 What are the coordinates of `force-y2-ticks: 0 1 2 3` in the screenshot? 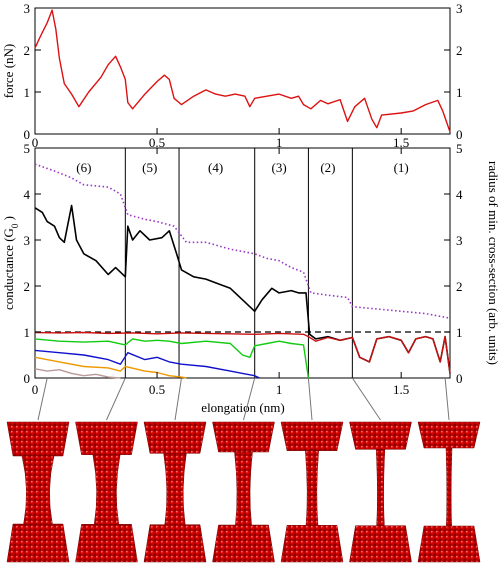 It's located at (453, 71).